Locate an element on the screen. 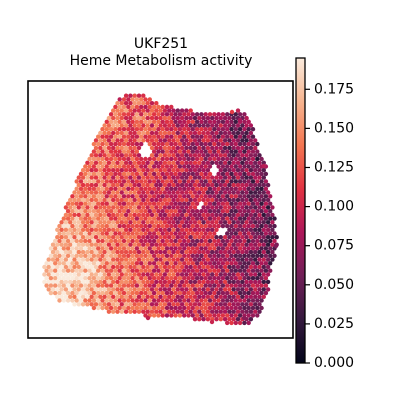 This screenshot has width=400, height=400. colorbar is located at coordinates (300, 210).